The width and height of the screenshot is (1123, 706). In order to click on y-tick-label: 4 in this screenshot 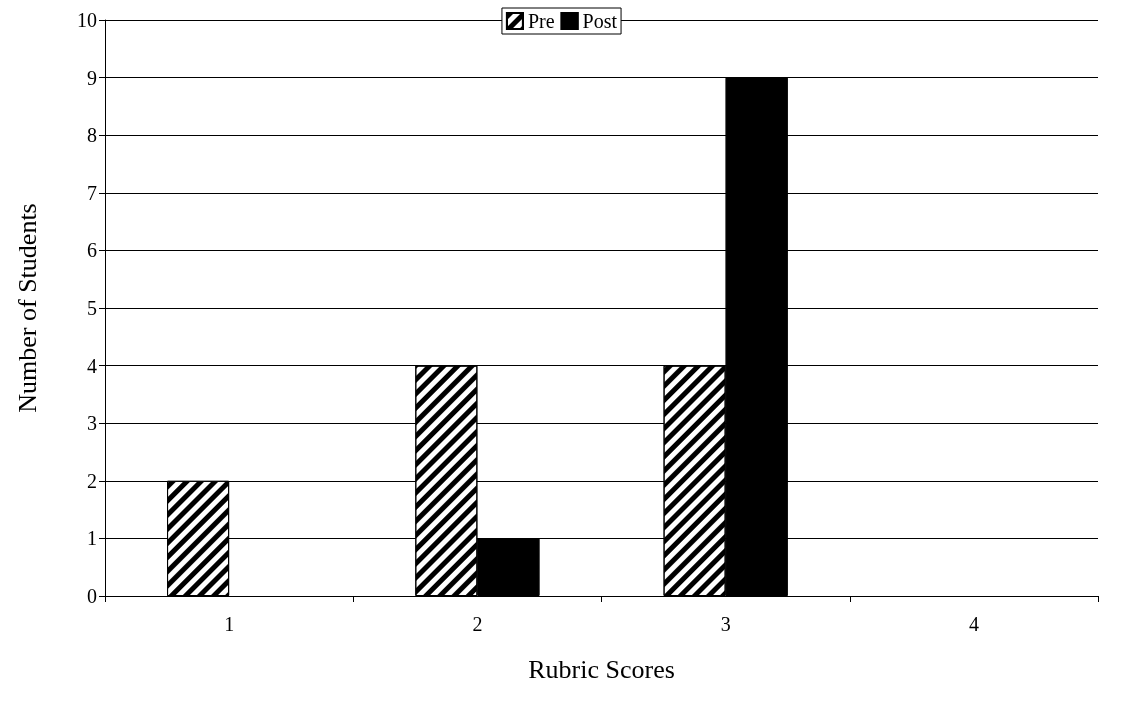, I will do `click(92, 365)`.